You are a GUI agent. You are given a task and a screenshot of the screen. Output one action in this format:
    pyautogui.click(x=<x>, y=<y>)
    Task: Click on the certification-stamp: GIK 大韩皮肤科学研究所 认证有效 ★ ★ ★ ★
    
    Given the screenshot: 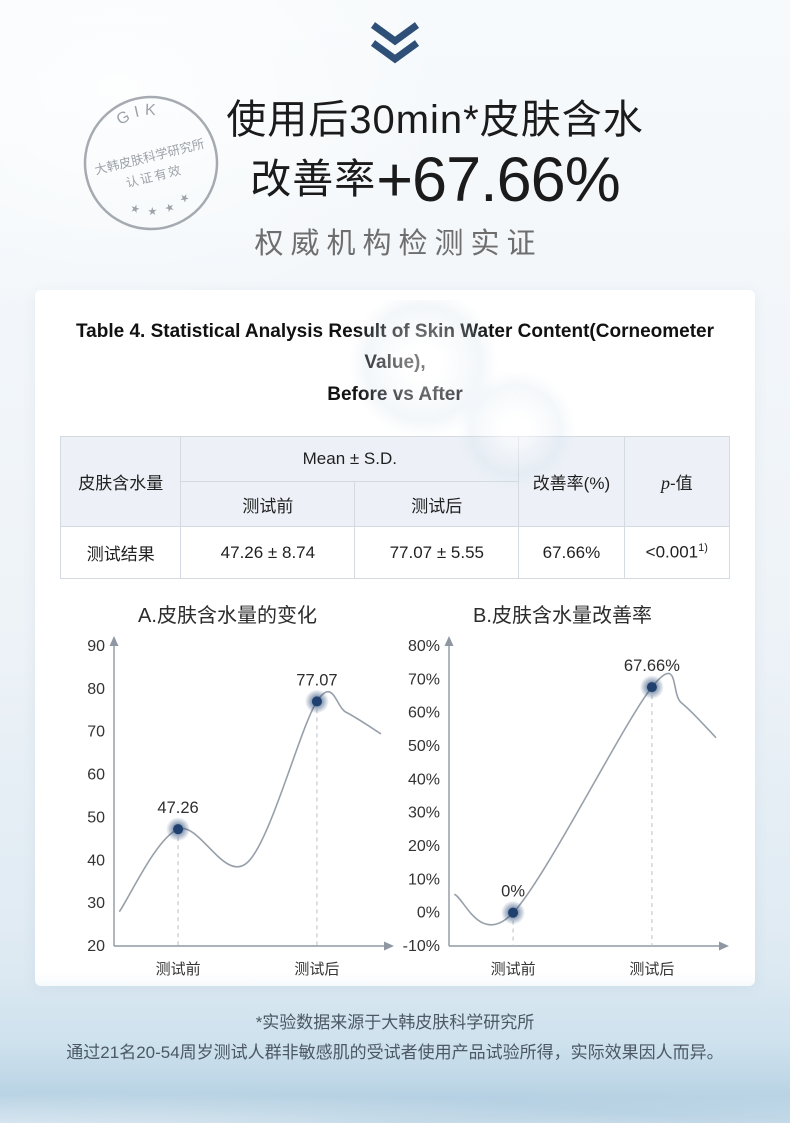 What is the action you would take?
    pyautogui.click(x=151, y=163)
    